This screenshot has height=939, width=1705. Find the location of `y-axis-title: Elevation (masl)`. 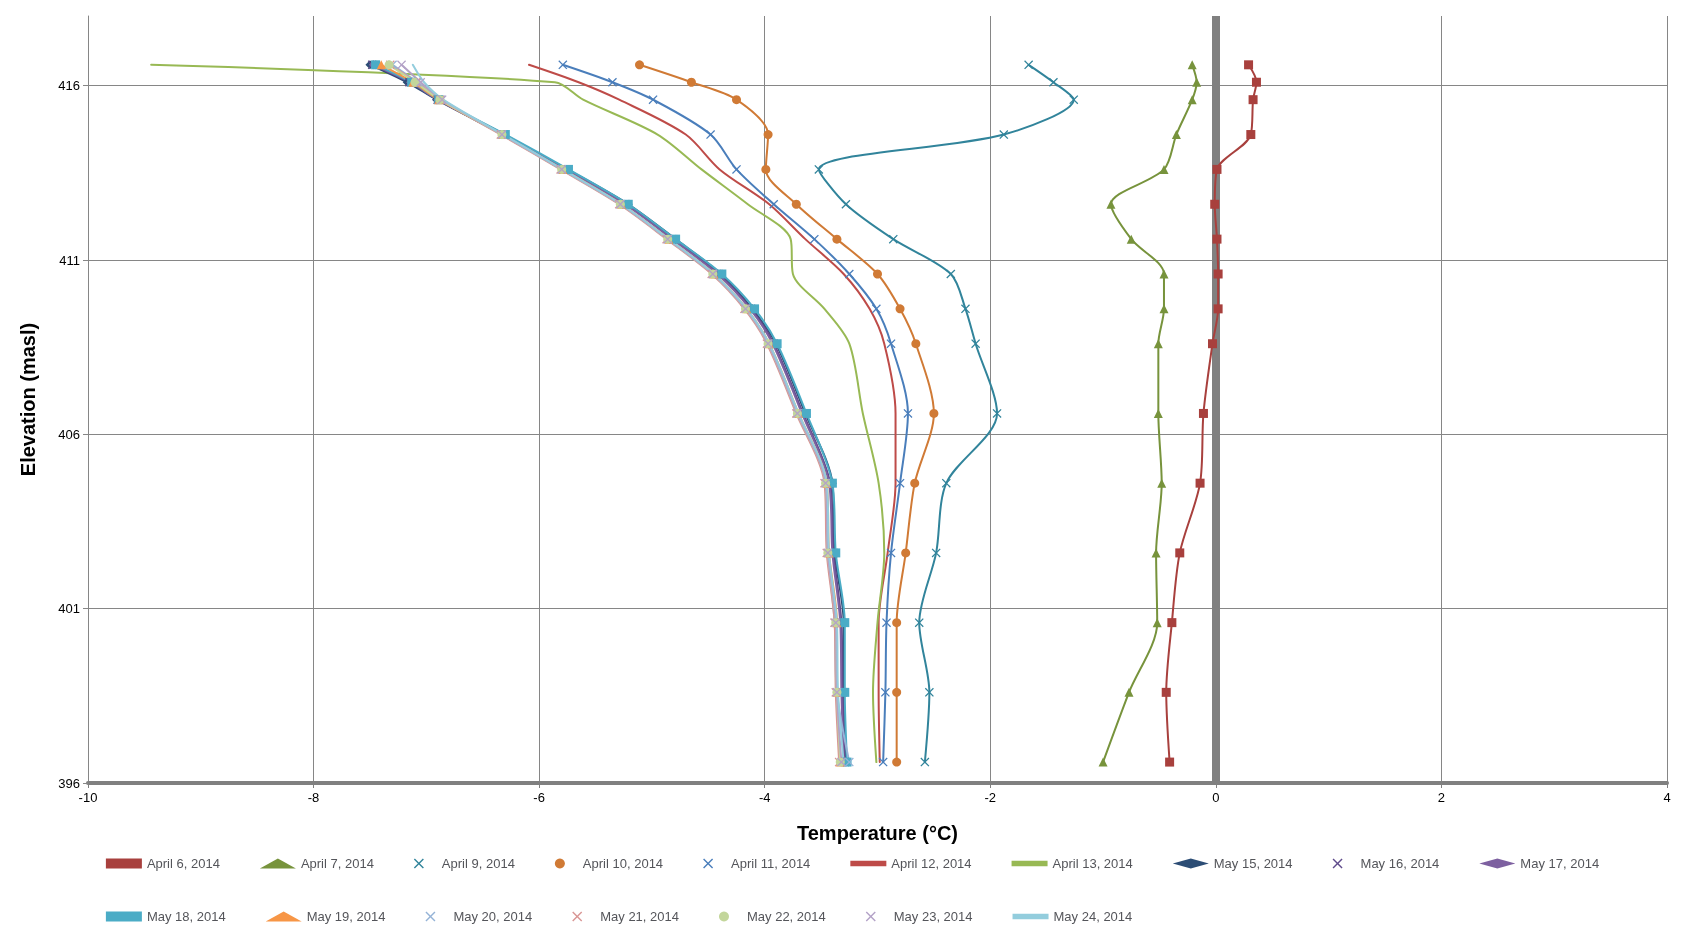

y-axis-title: Elevation (masl) is located at coordinates (28, 399).